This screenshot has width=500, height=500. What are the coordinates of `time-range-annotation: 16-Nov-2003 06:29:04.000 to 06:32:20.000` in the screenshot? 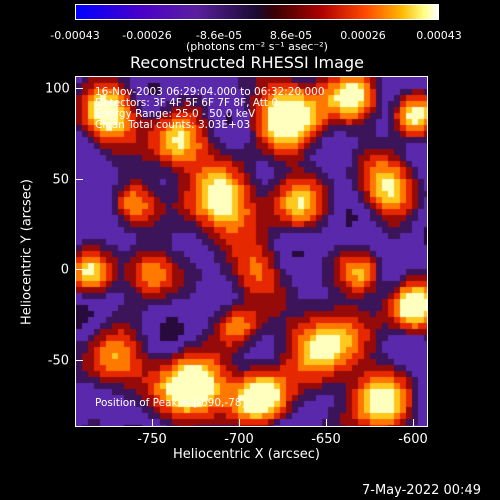 It's located at (210, 92).